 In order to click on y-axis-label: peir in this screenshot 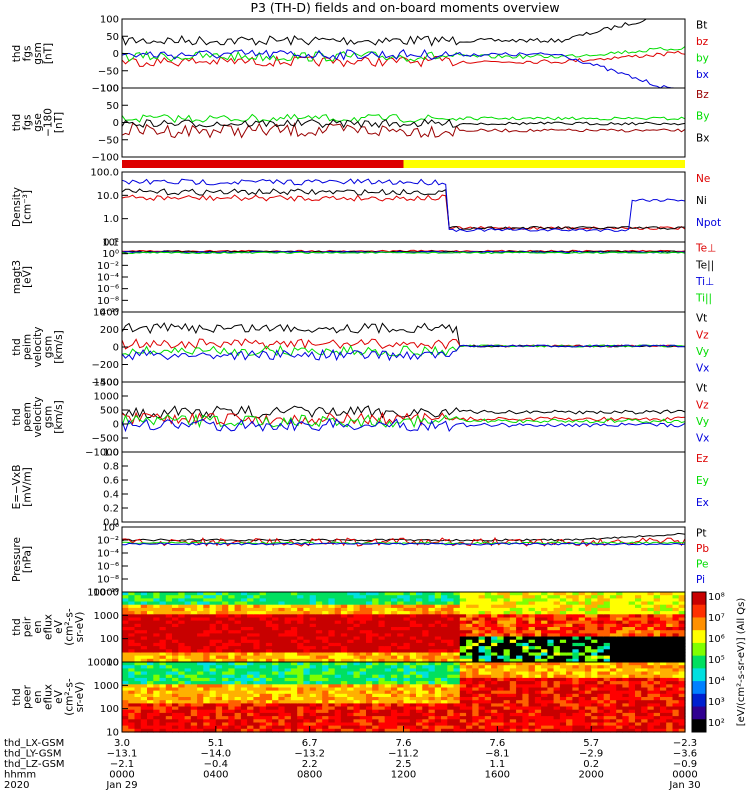, I will do `click(28, 626)`.